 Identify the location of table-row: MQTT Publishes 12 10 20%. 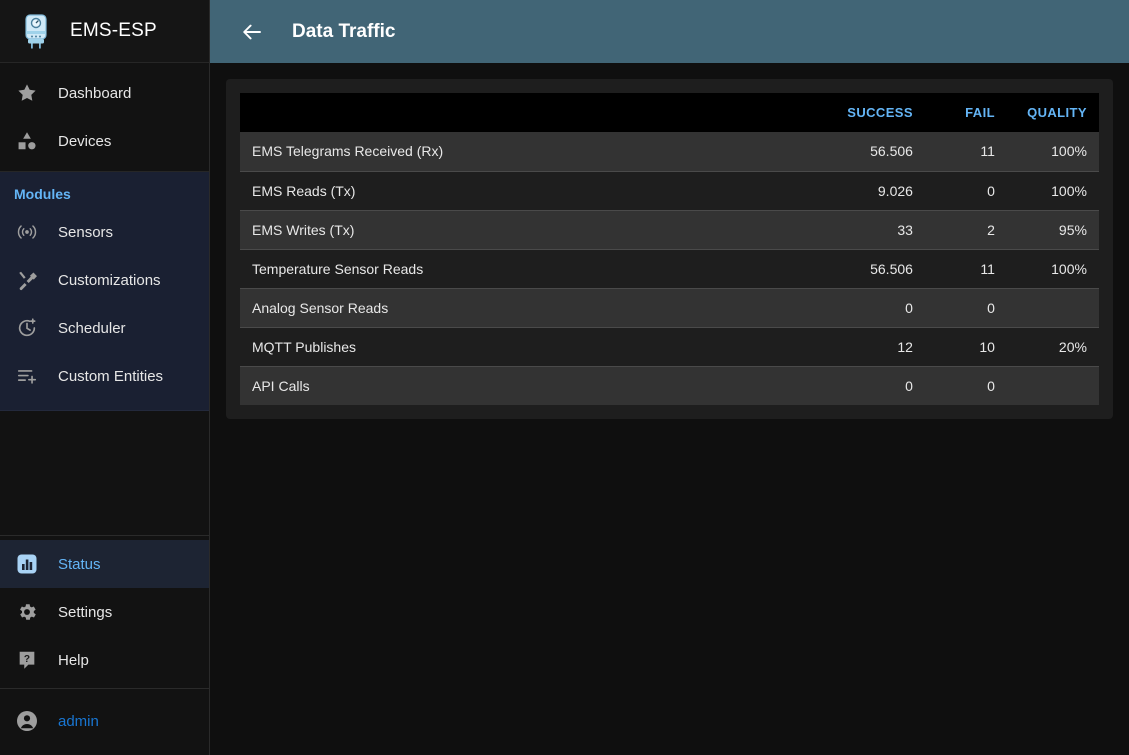
(669, 346).